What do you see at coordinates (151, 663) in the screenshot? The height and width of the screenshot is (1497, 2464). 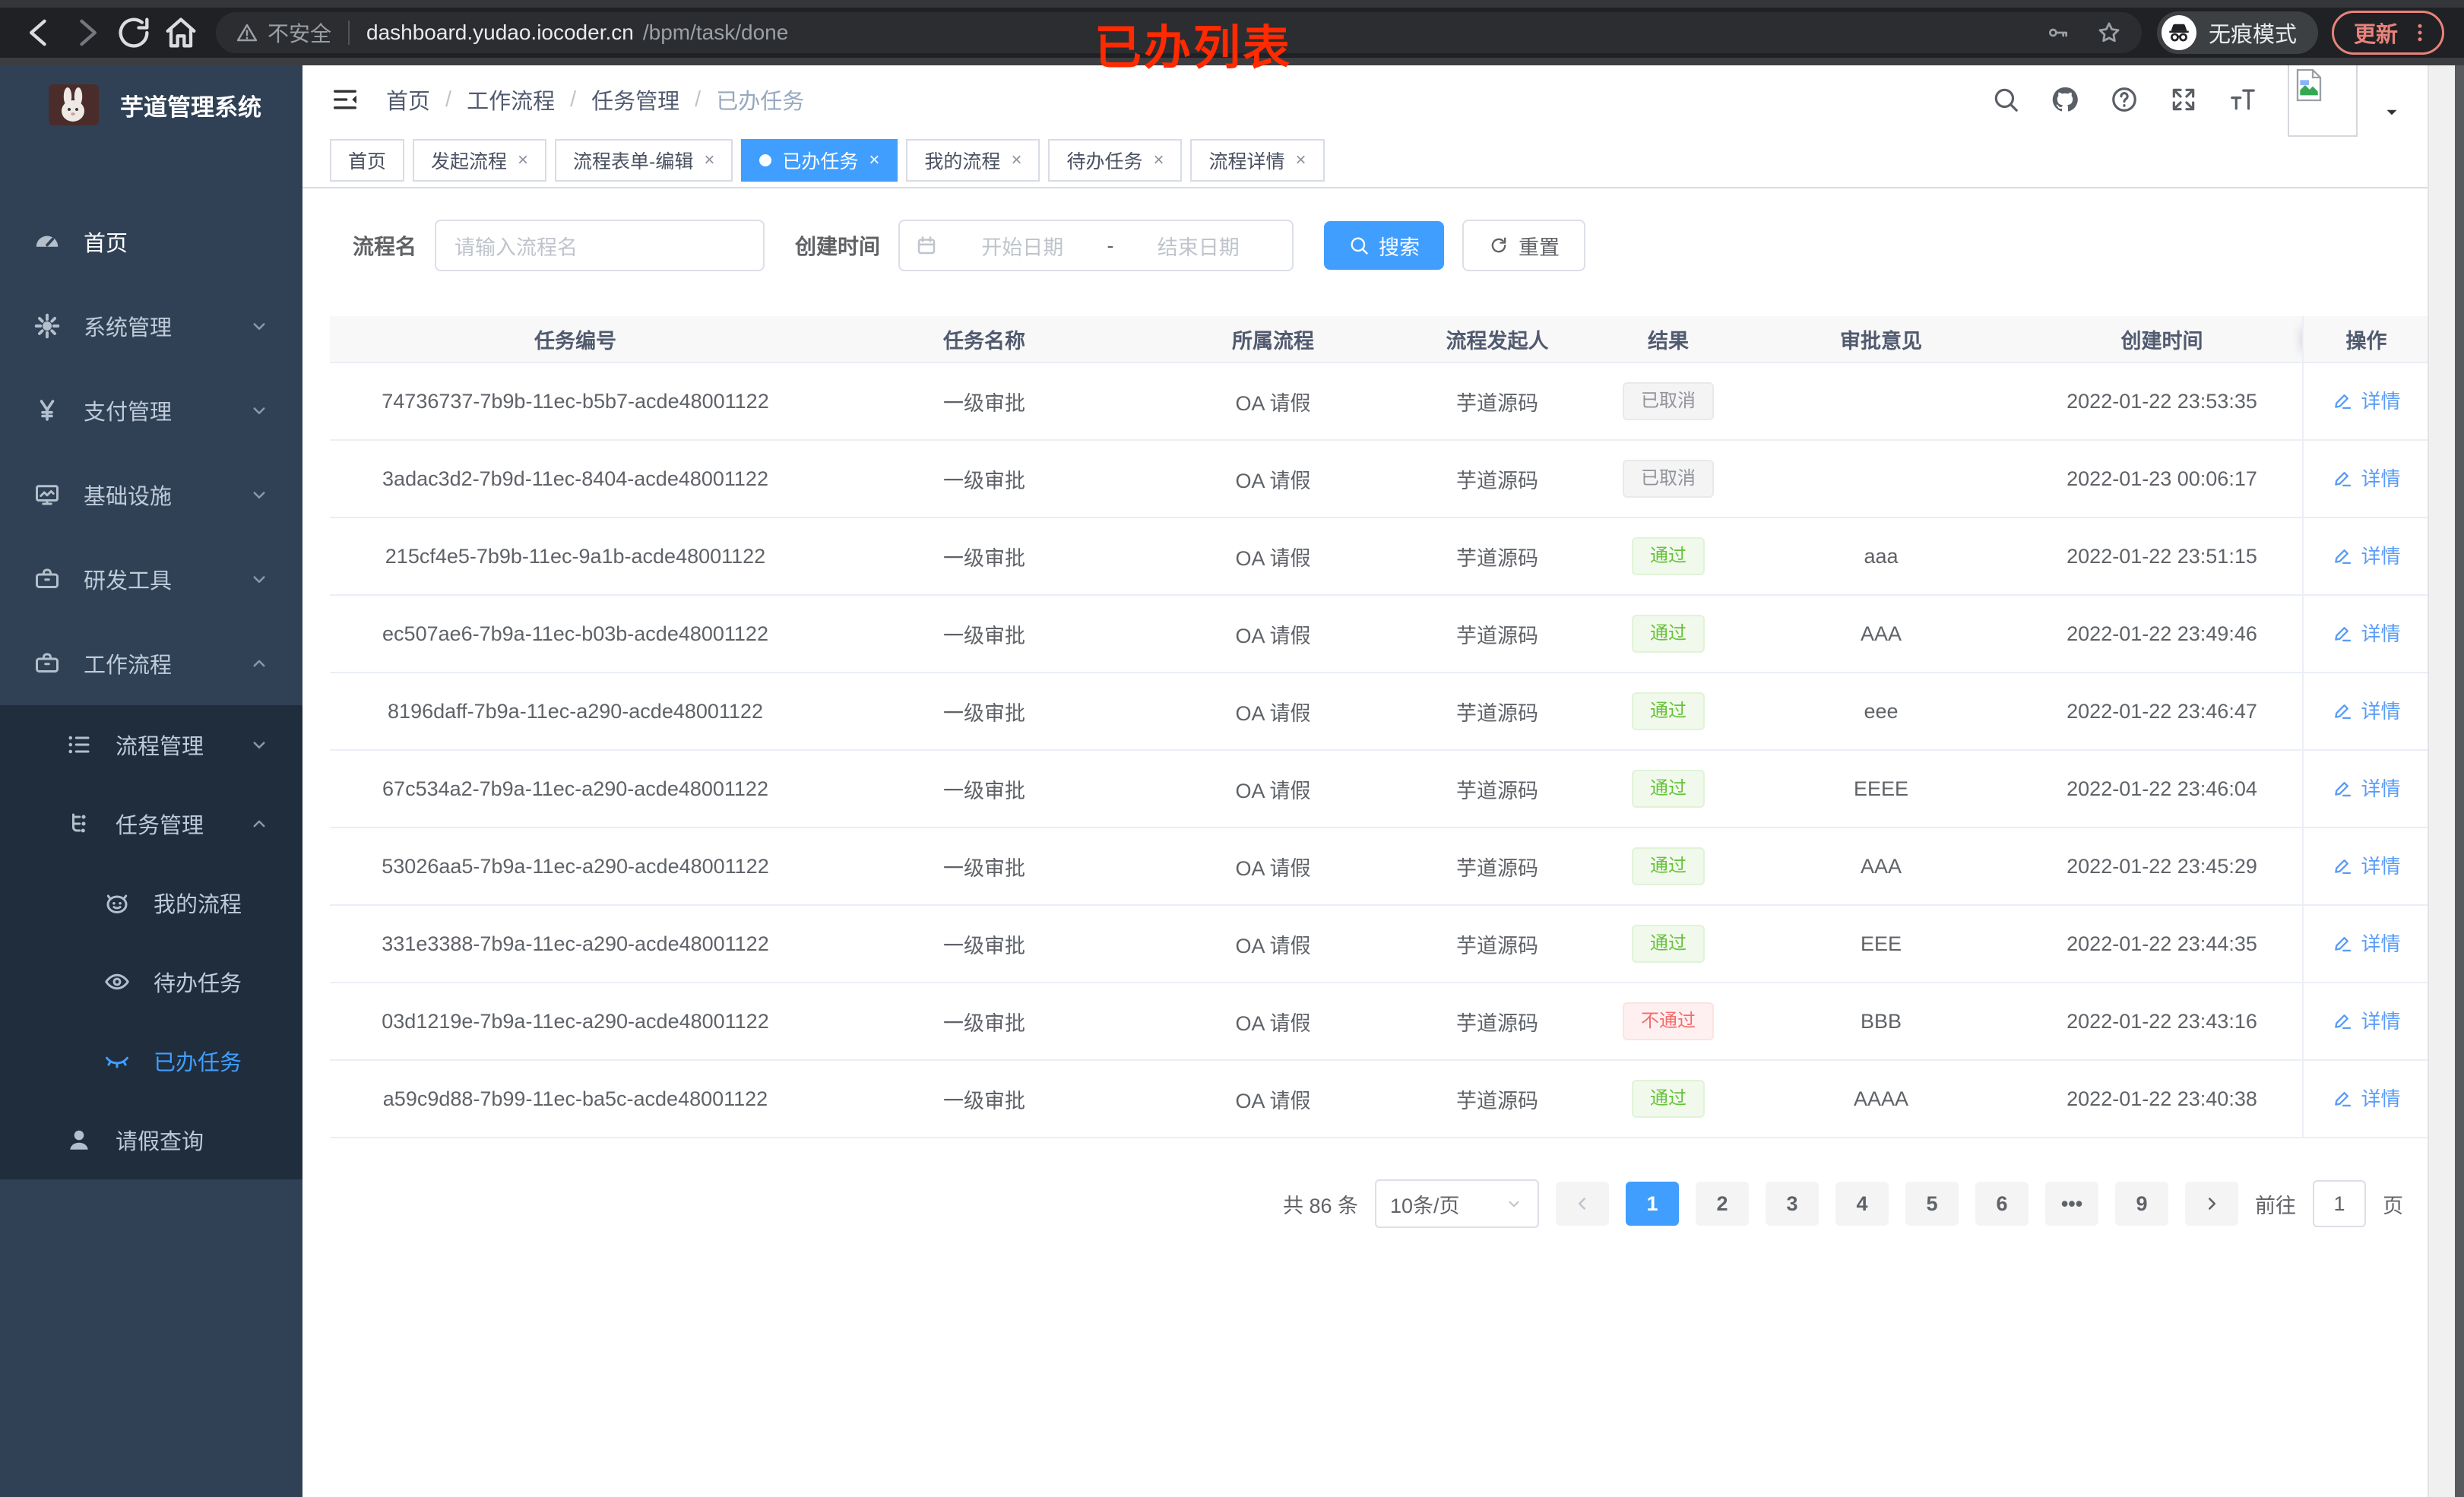 I see `sidebar-item-workflow: 工作流程` at bounding box center [151, 663].